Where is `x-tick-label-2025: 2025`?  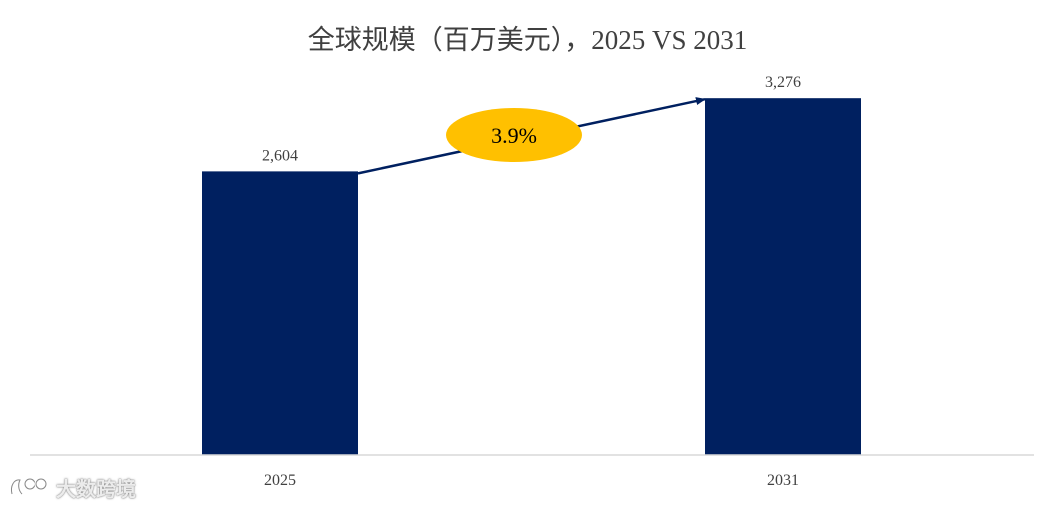 x-tick-label-2025: 2025 is located at coordinates (280, 480).